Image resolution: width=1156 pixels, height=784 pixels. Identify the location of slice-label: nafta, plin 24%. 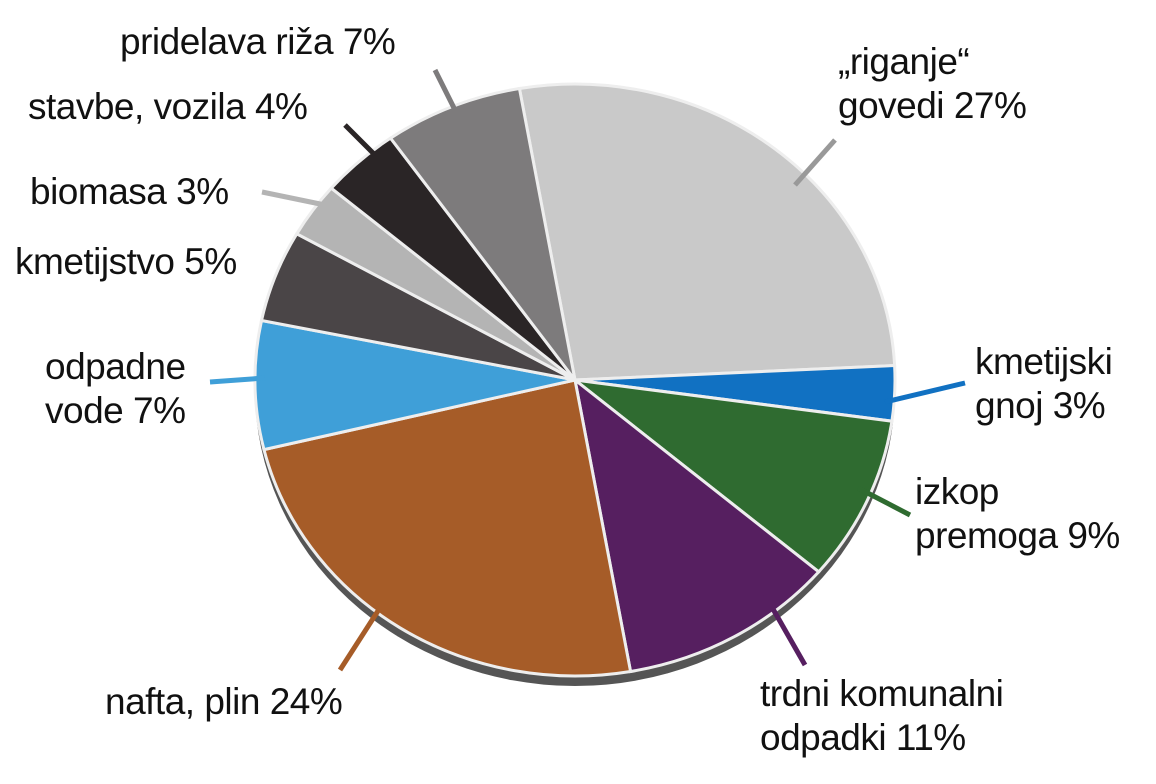
(270, 702).